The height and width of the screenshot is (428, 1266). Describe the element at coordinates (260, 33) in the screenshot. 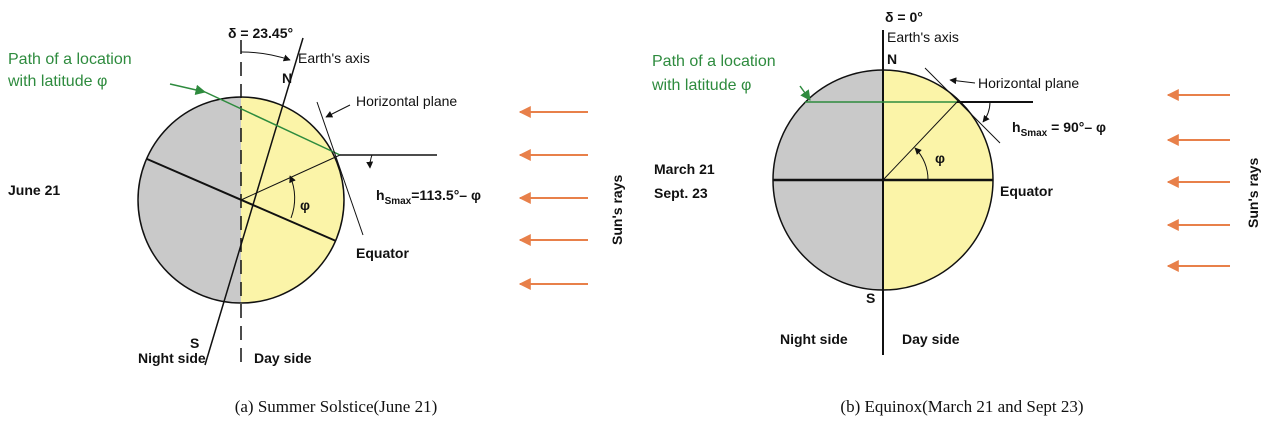

I see `delta-label: δ = 23.45°` at that location.